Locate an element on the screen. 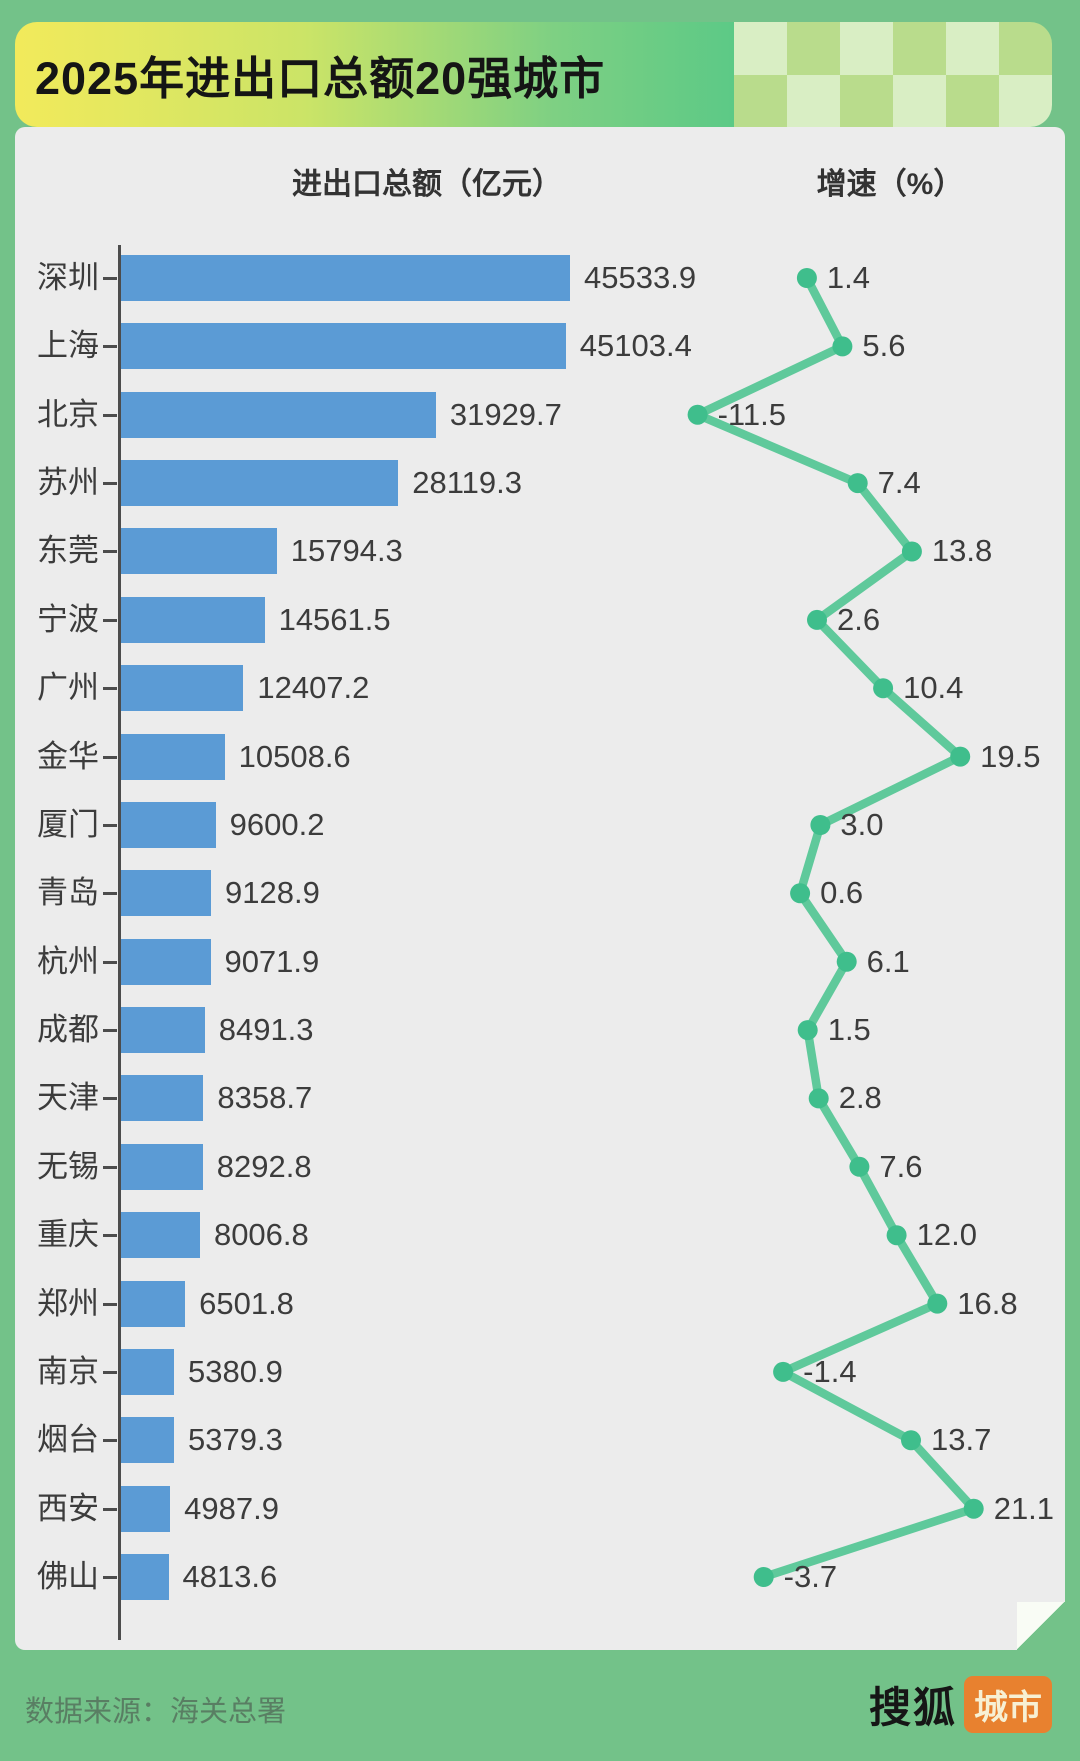 The height and width of the screenshot is (1761, 1080). city-label: 郑州 is located at coordinates (68, 1303).